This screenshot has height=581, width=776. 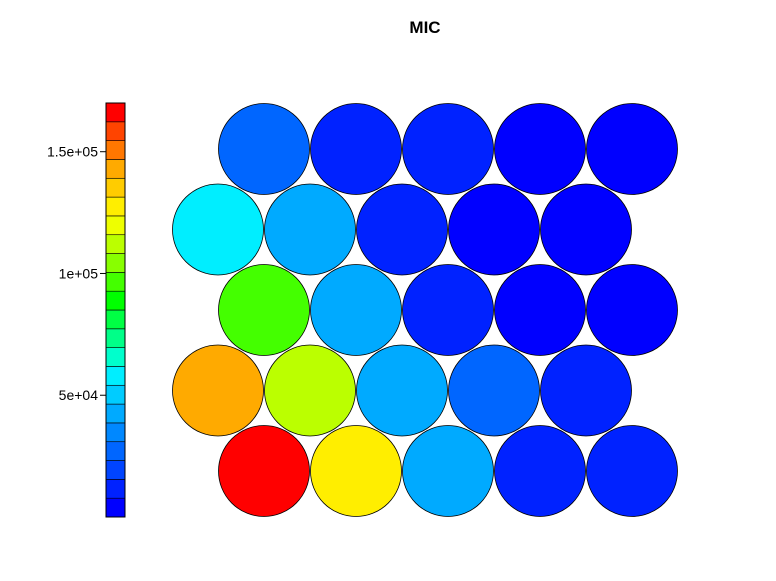 I want to click on colorbar-tick-label: 1e+05, so click(x=79, y=273).